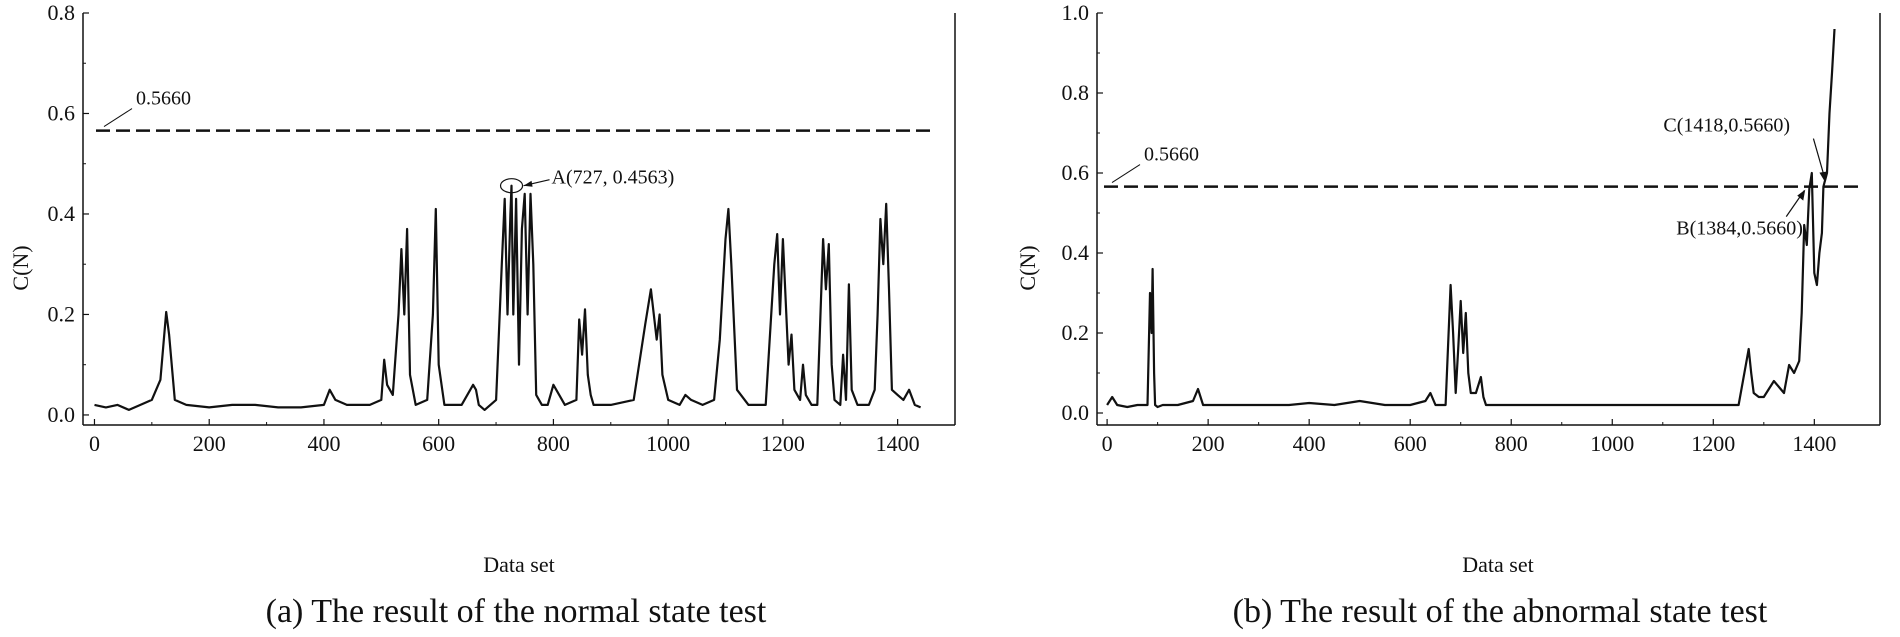  Describe the element at coordinates (516, 611) in the screenshot. I see `chart-a-caption: (a) The result of the normal state test` at that location.